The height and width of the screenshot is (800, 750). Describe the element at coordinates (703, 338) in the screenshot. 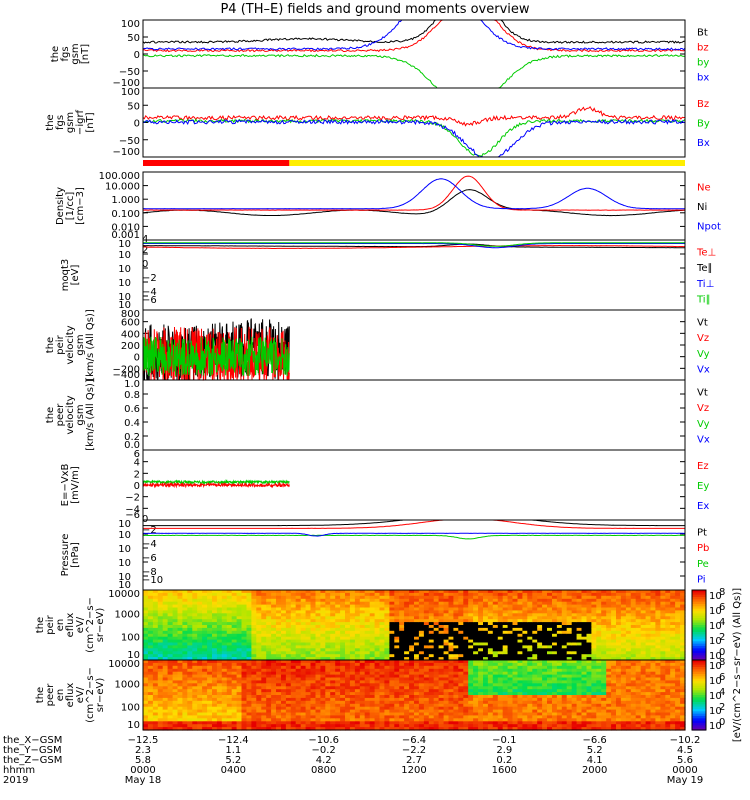

I see `legend-Vz: Vz` at that location.